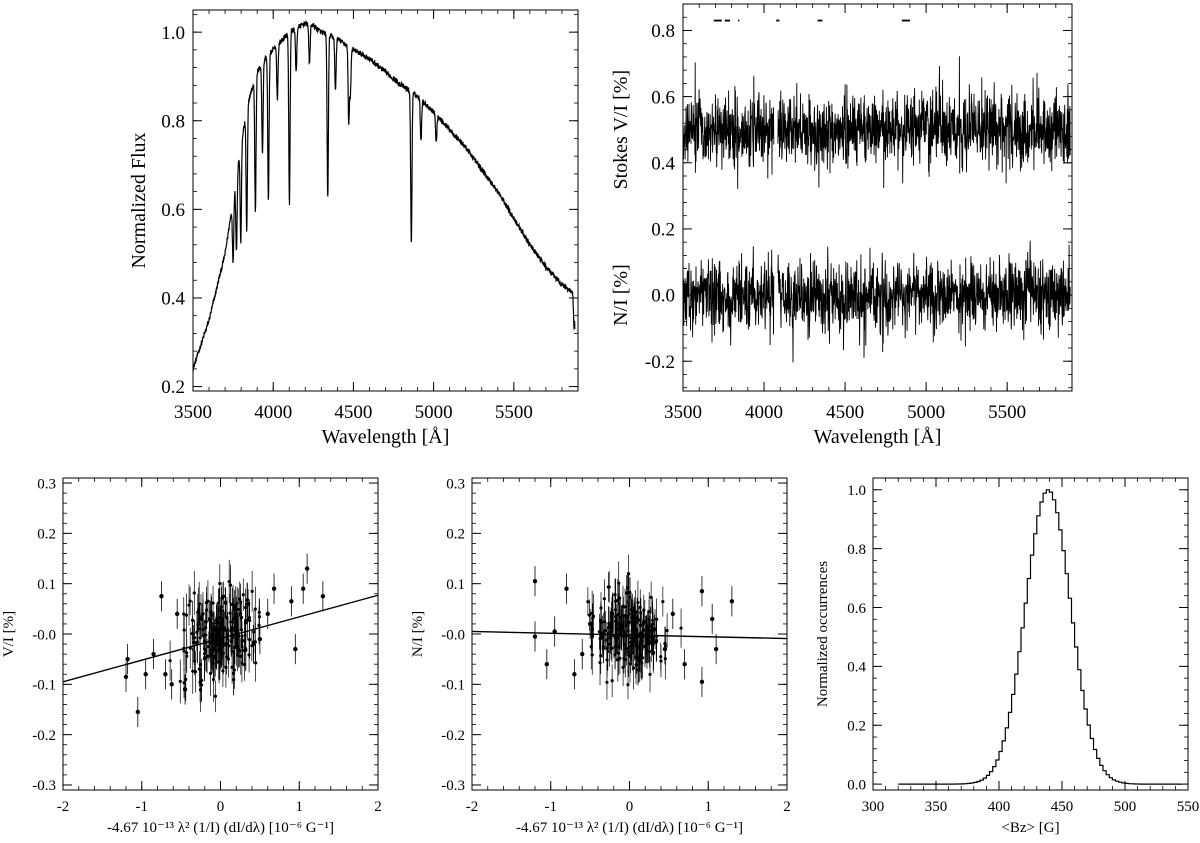  I want to click on x-tick-label: 5000, so click(434, 412).